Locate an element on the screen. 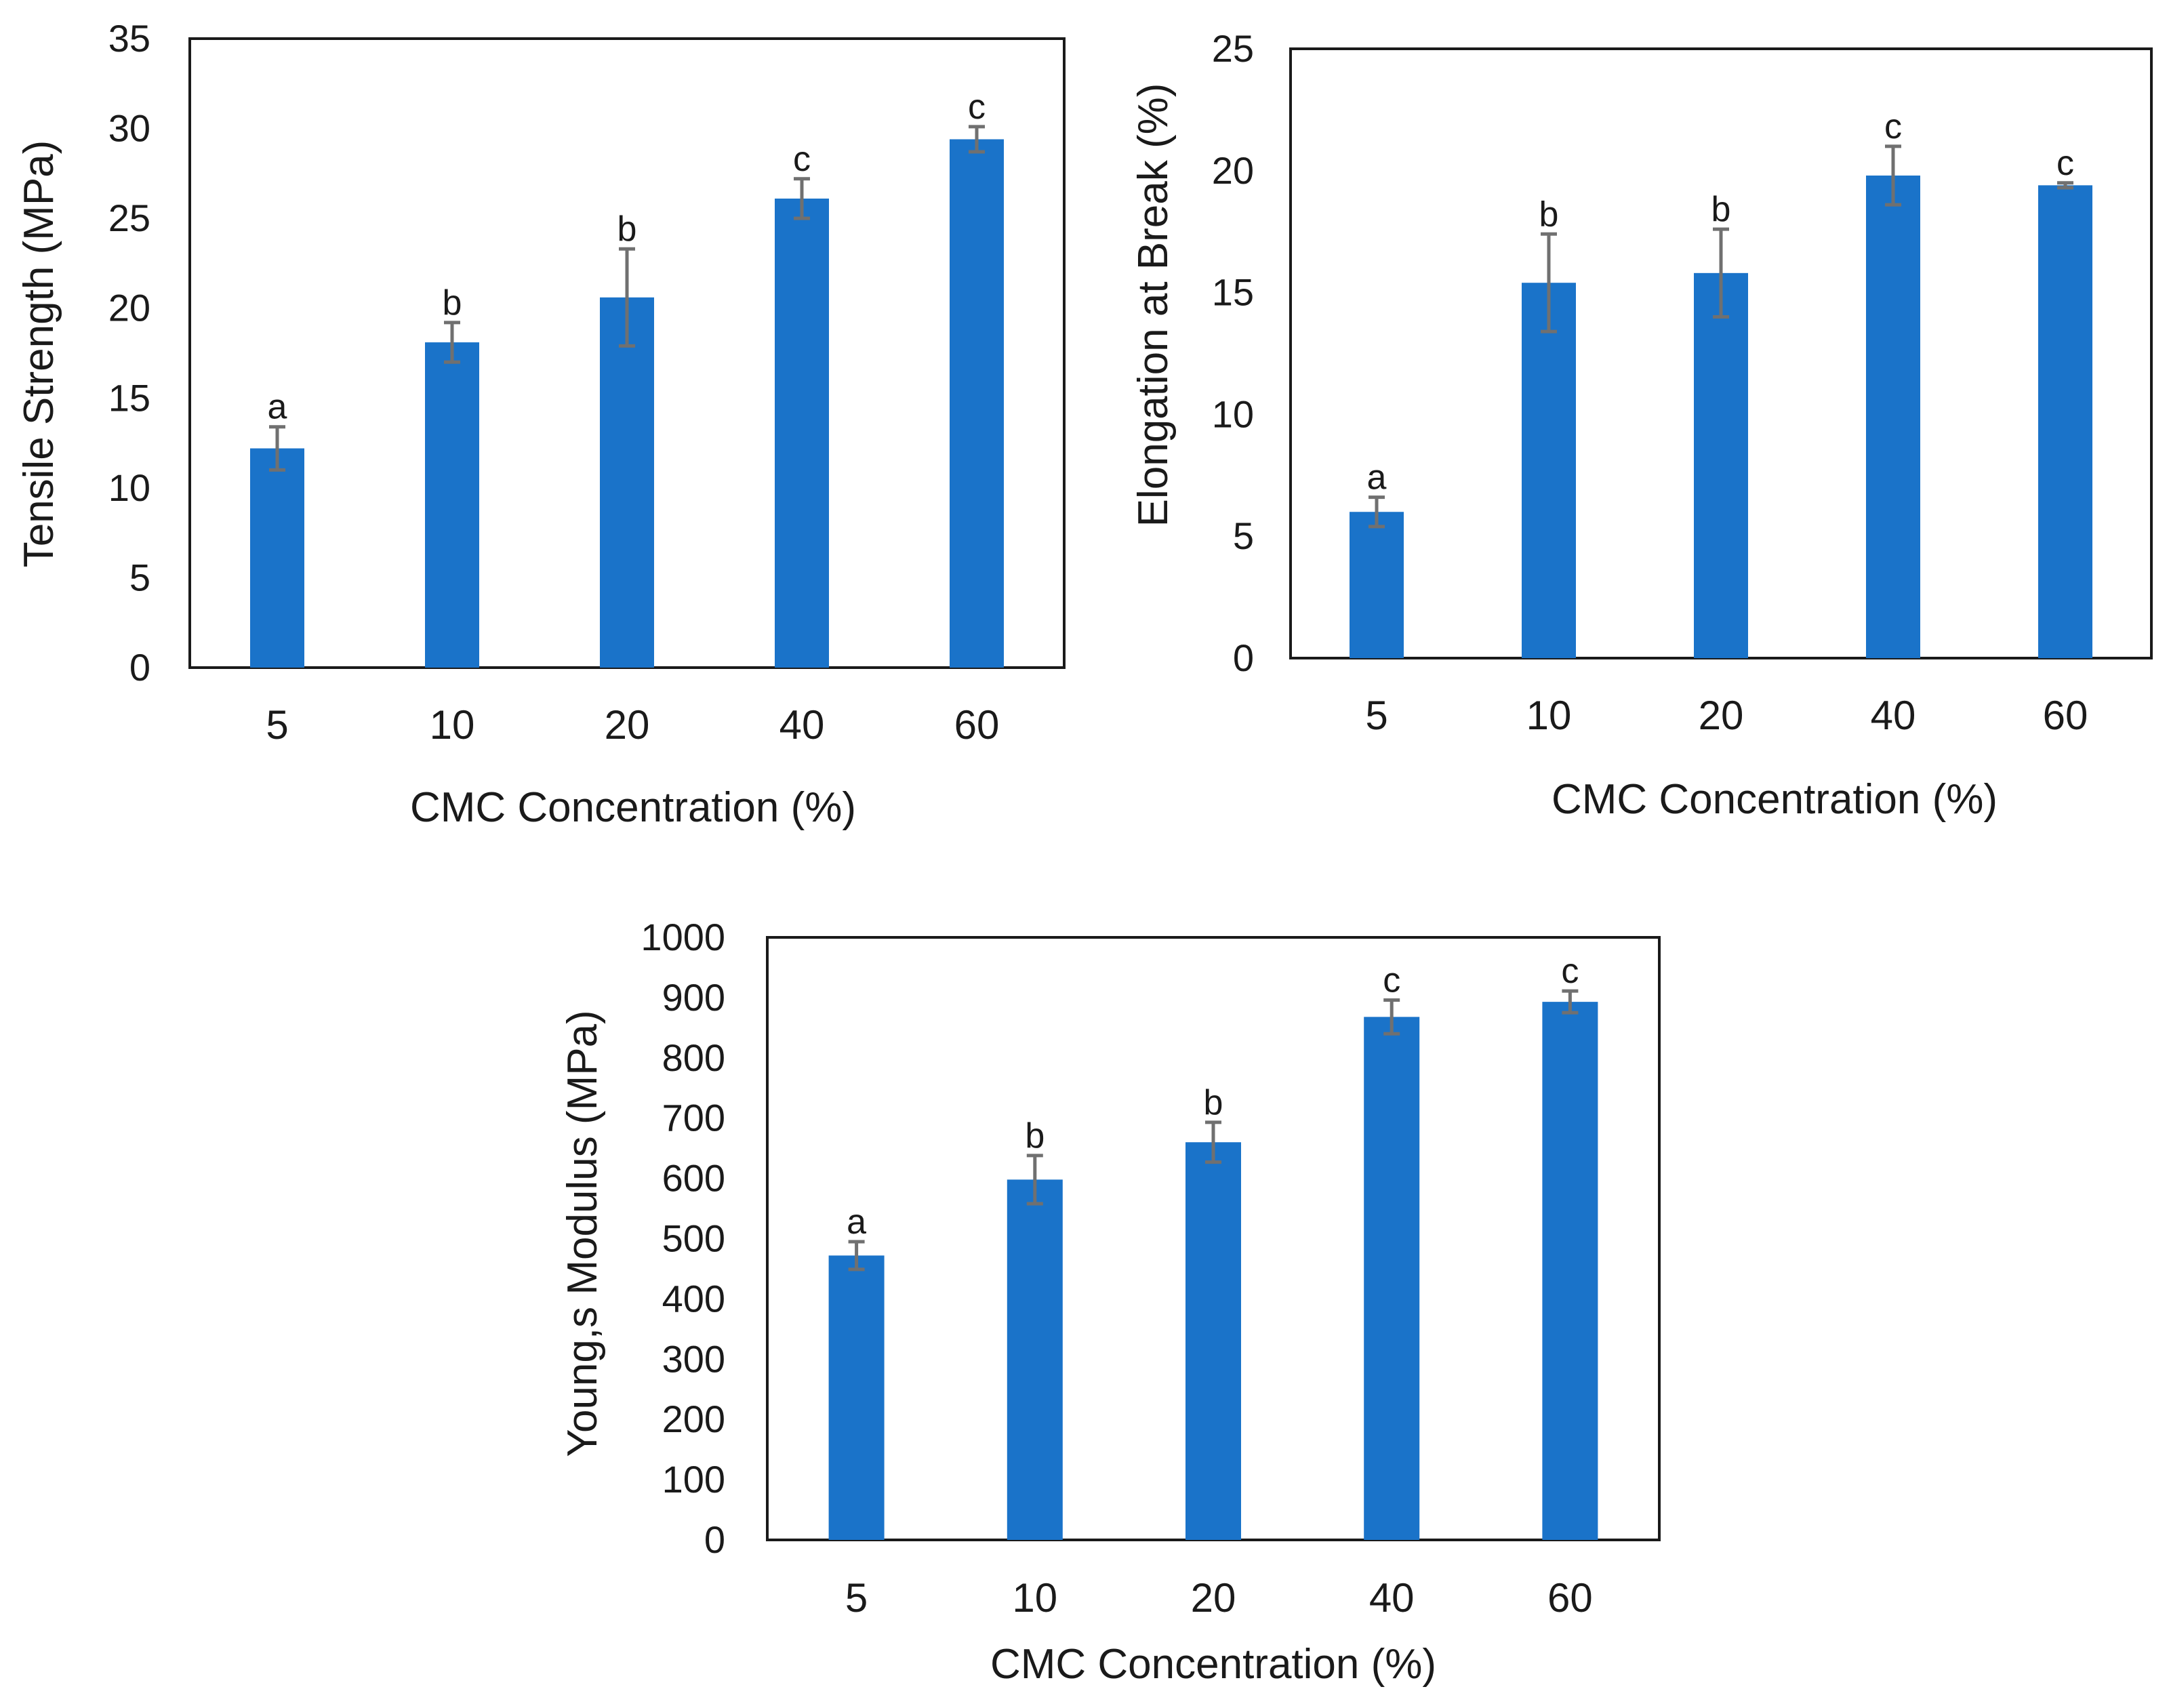  y-axis-label: Young,s Modulus (MPa) is located at coordinates (582, 1233).